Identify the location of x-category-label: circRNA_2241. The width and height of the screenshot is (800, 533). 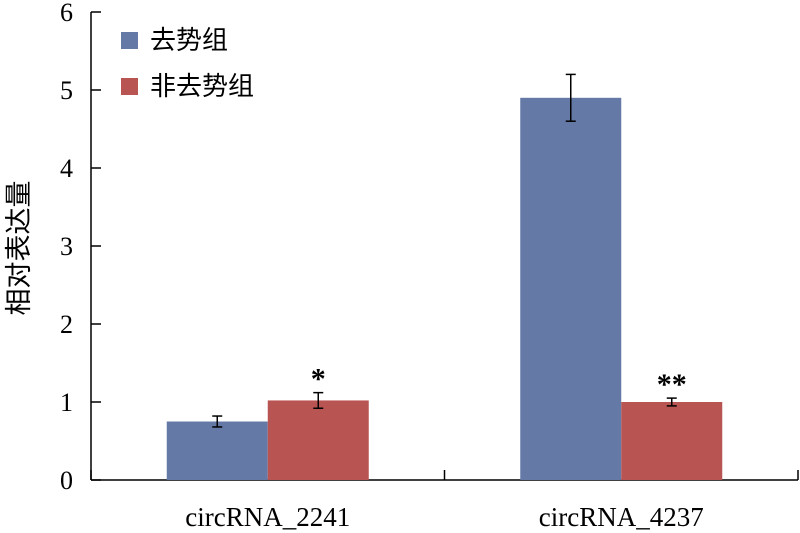
(267, 517).